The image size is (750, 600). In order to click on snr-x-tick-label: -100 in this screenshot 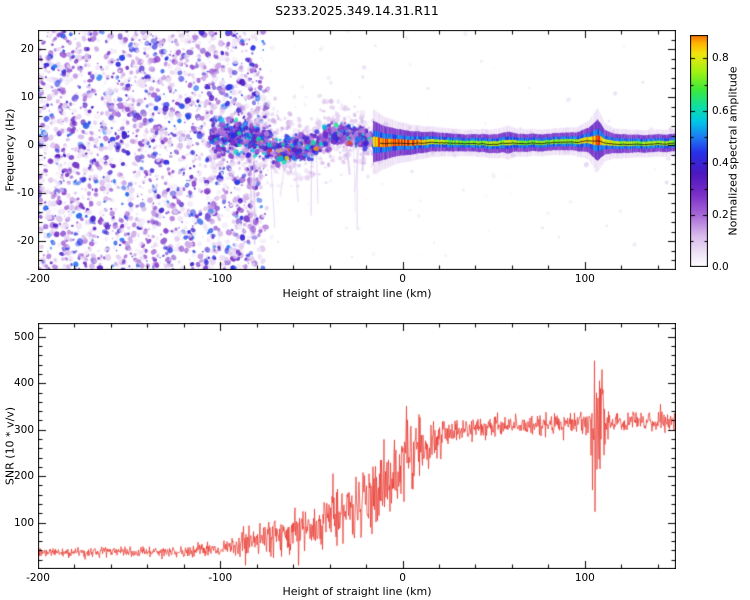, I will do `click(220, 578)`.